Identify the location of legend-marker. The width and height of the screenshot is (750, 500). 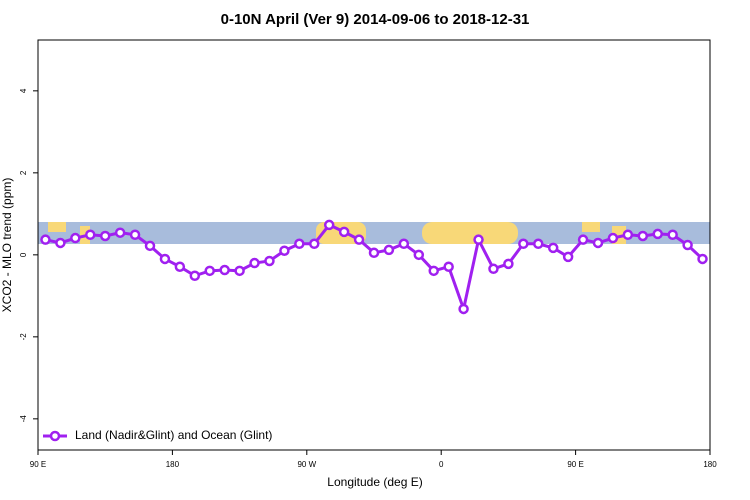
(55, 436).